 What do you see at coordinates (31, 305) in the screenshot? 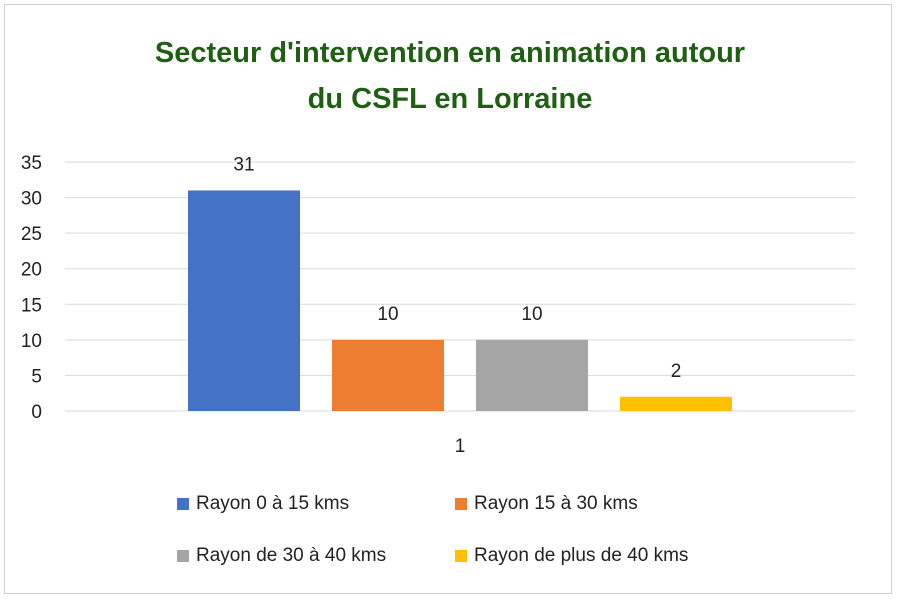
I see `y-tick-label: 15` at bounding box center [31, 305].